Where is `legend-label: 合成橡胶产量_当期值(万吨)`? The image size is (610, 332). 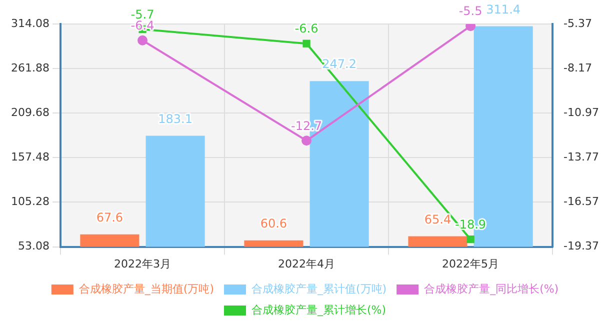
legend-label: 合成橡胶产量_当期值(万吨) is located at coordinates (146, 289).